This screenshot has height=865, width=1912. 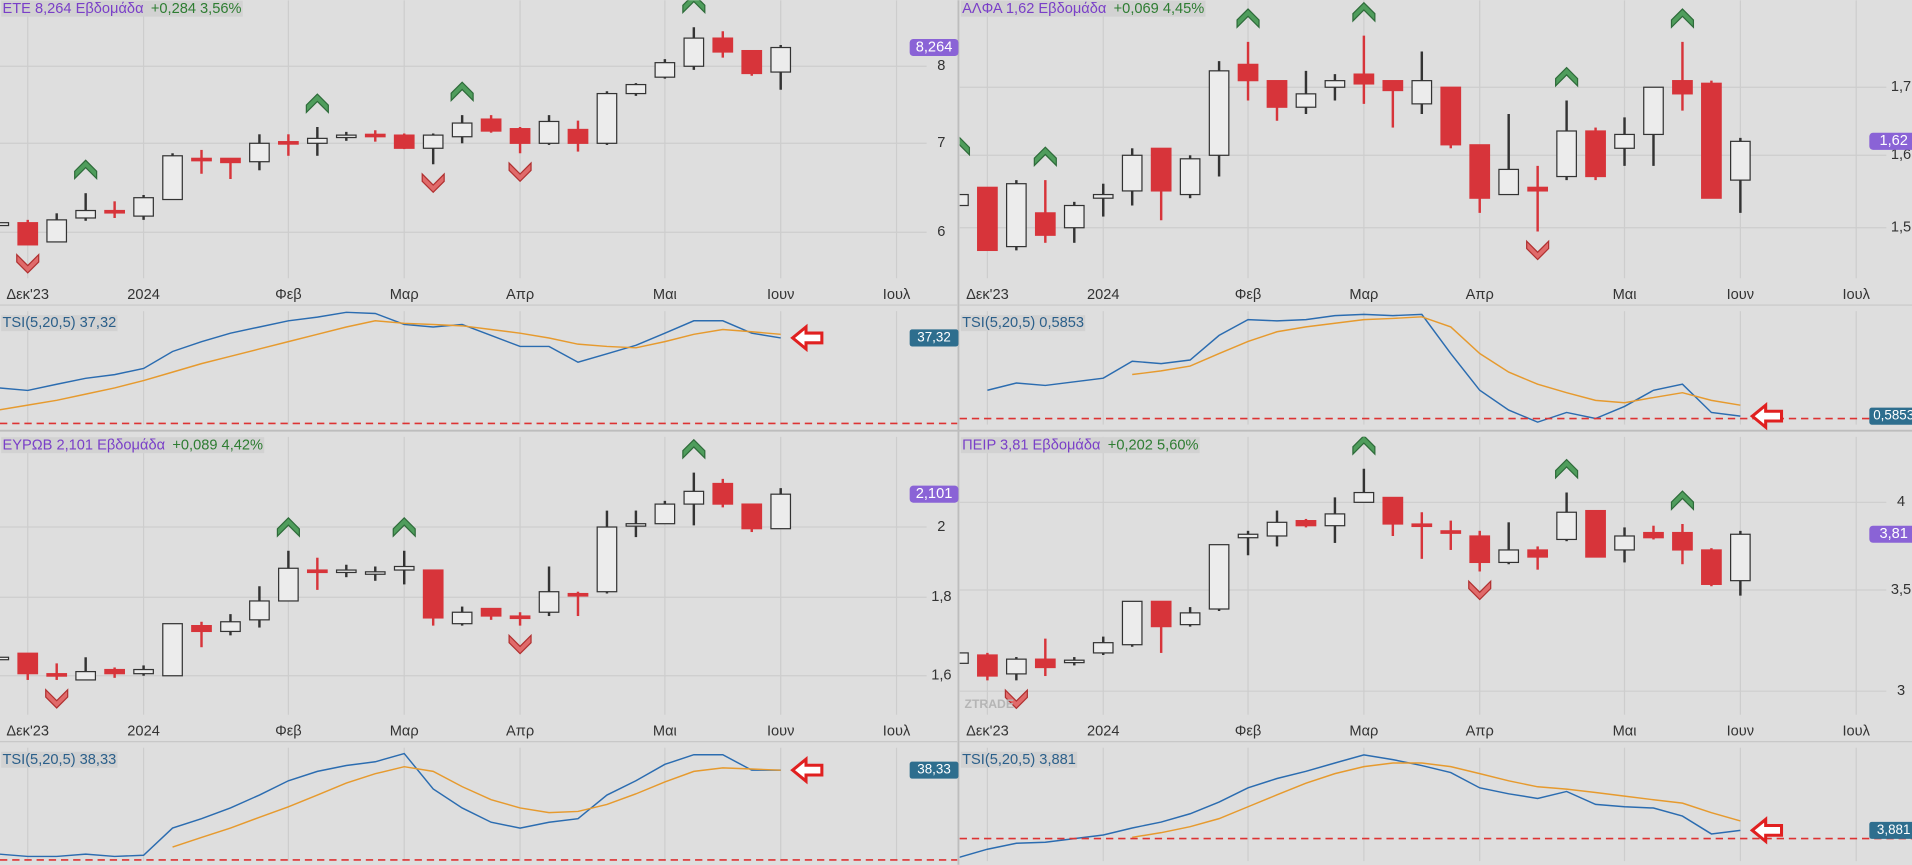 I want to click on x-tick-label: Μαι, so click(x=1625, y=732).